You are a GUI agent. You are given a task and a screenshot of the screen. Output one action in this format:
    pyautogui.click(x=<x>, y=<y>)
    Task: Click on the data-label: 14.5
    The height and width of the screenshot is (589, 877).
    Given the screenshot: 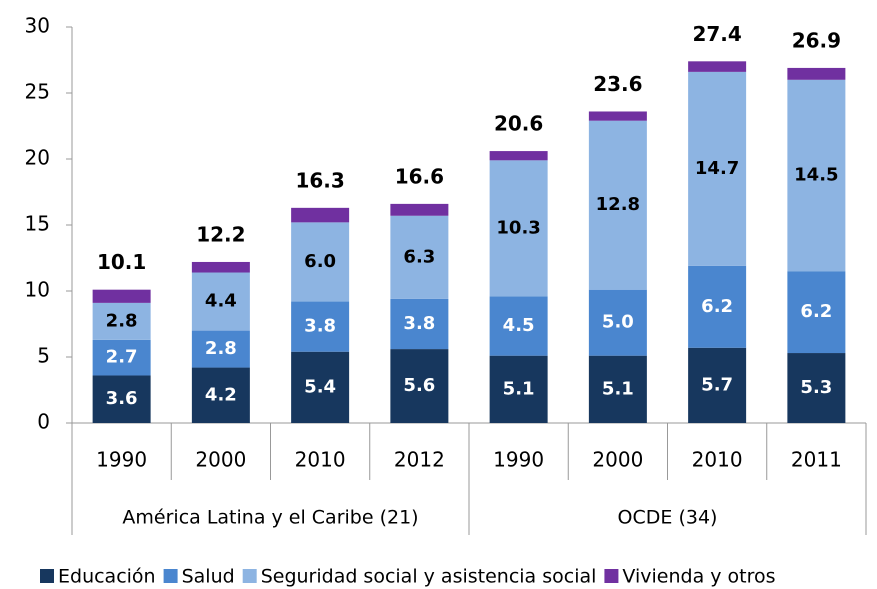 What is the action you would take?
    pyautogui.click(x=816, y=175)
    